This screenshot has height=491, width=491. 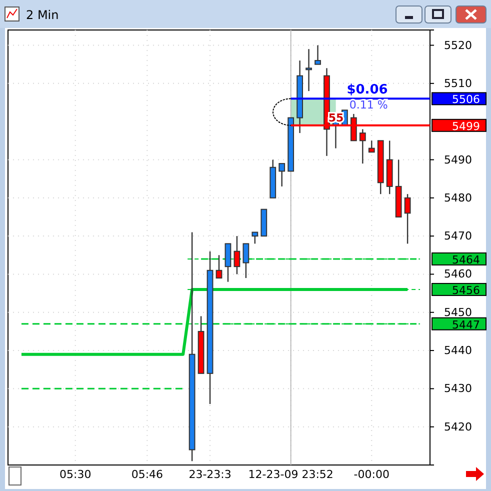 I want to click on x-tick-label: -00:00, so click(x=372, y=474).